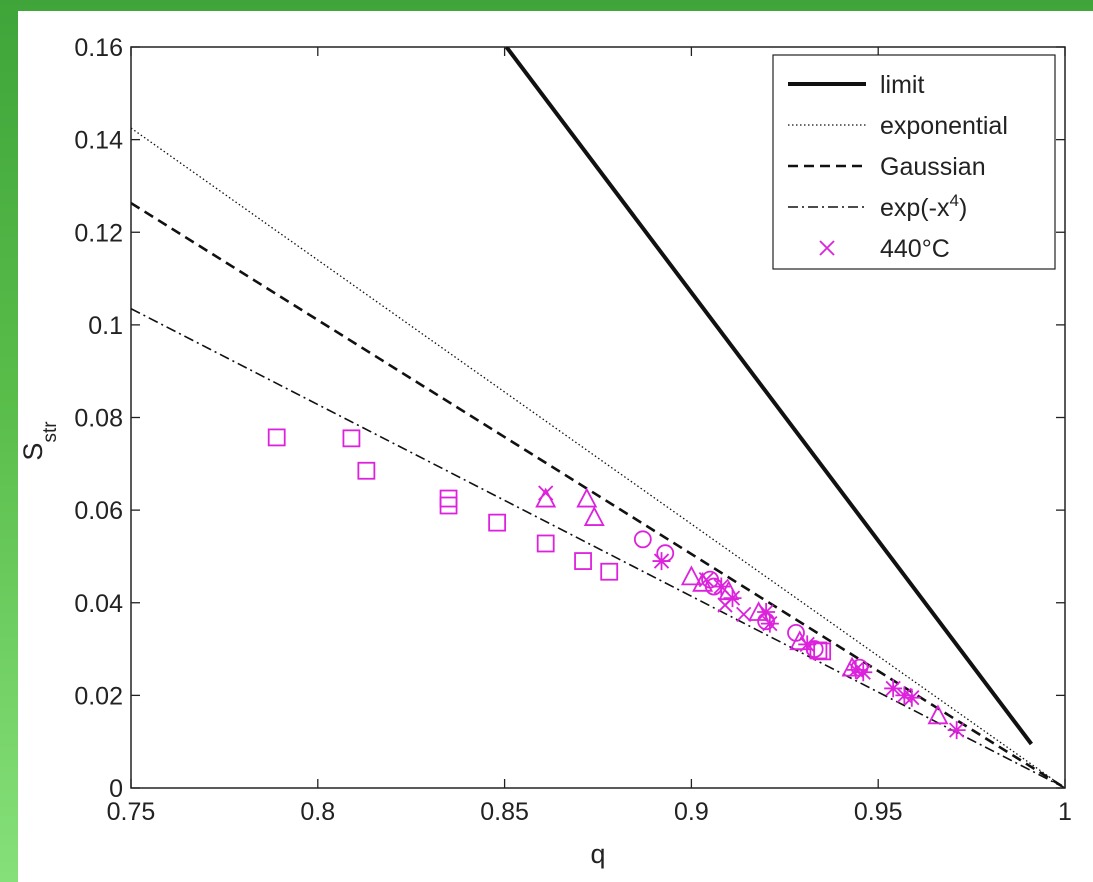  I want to click on legend-label: exponential, so click(944, 126).